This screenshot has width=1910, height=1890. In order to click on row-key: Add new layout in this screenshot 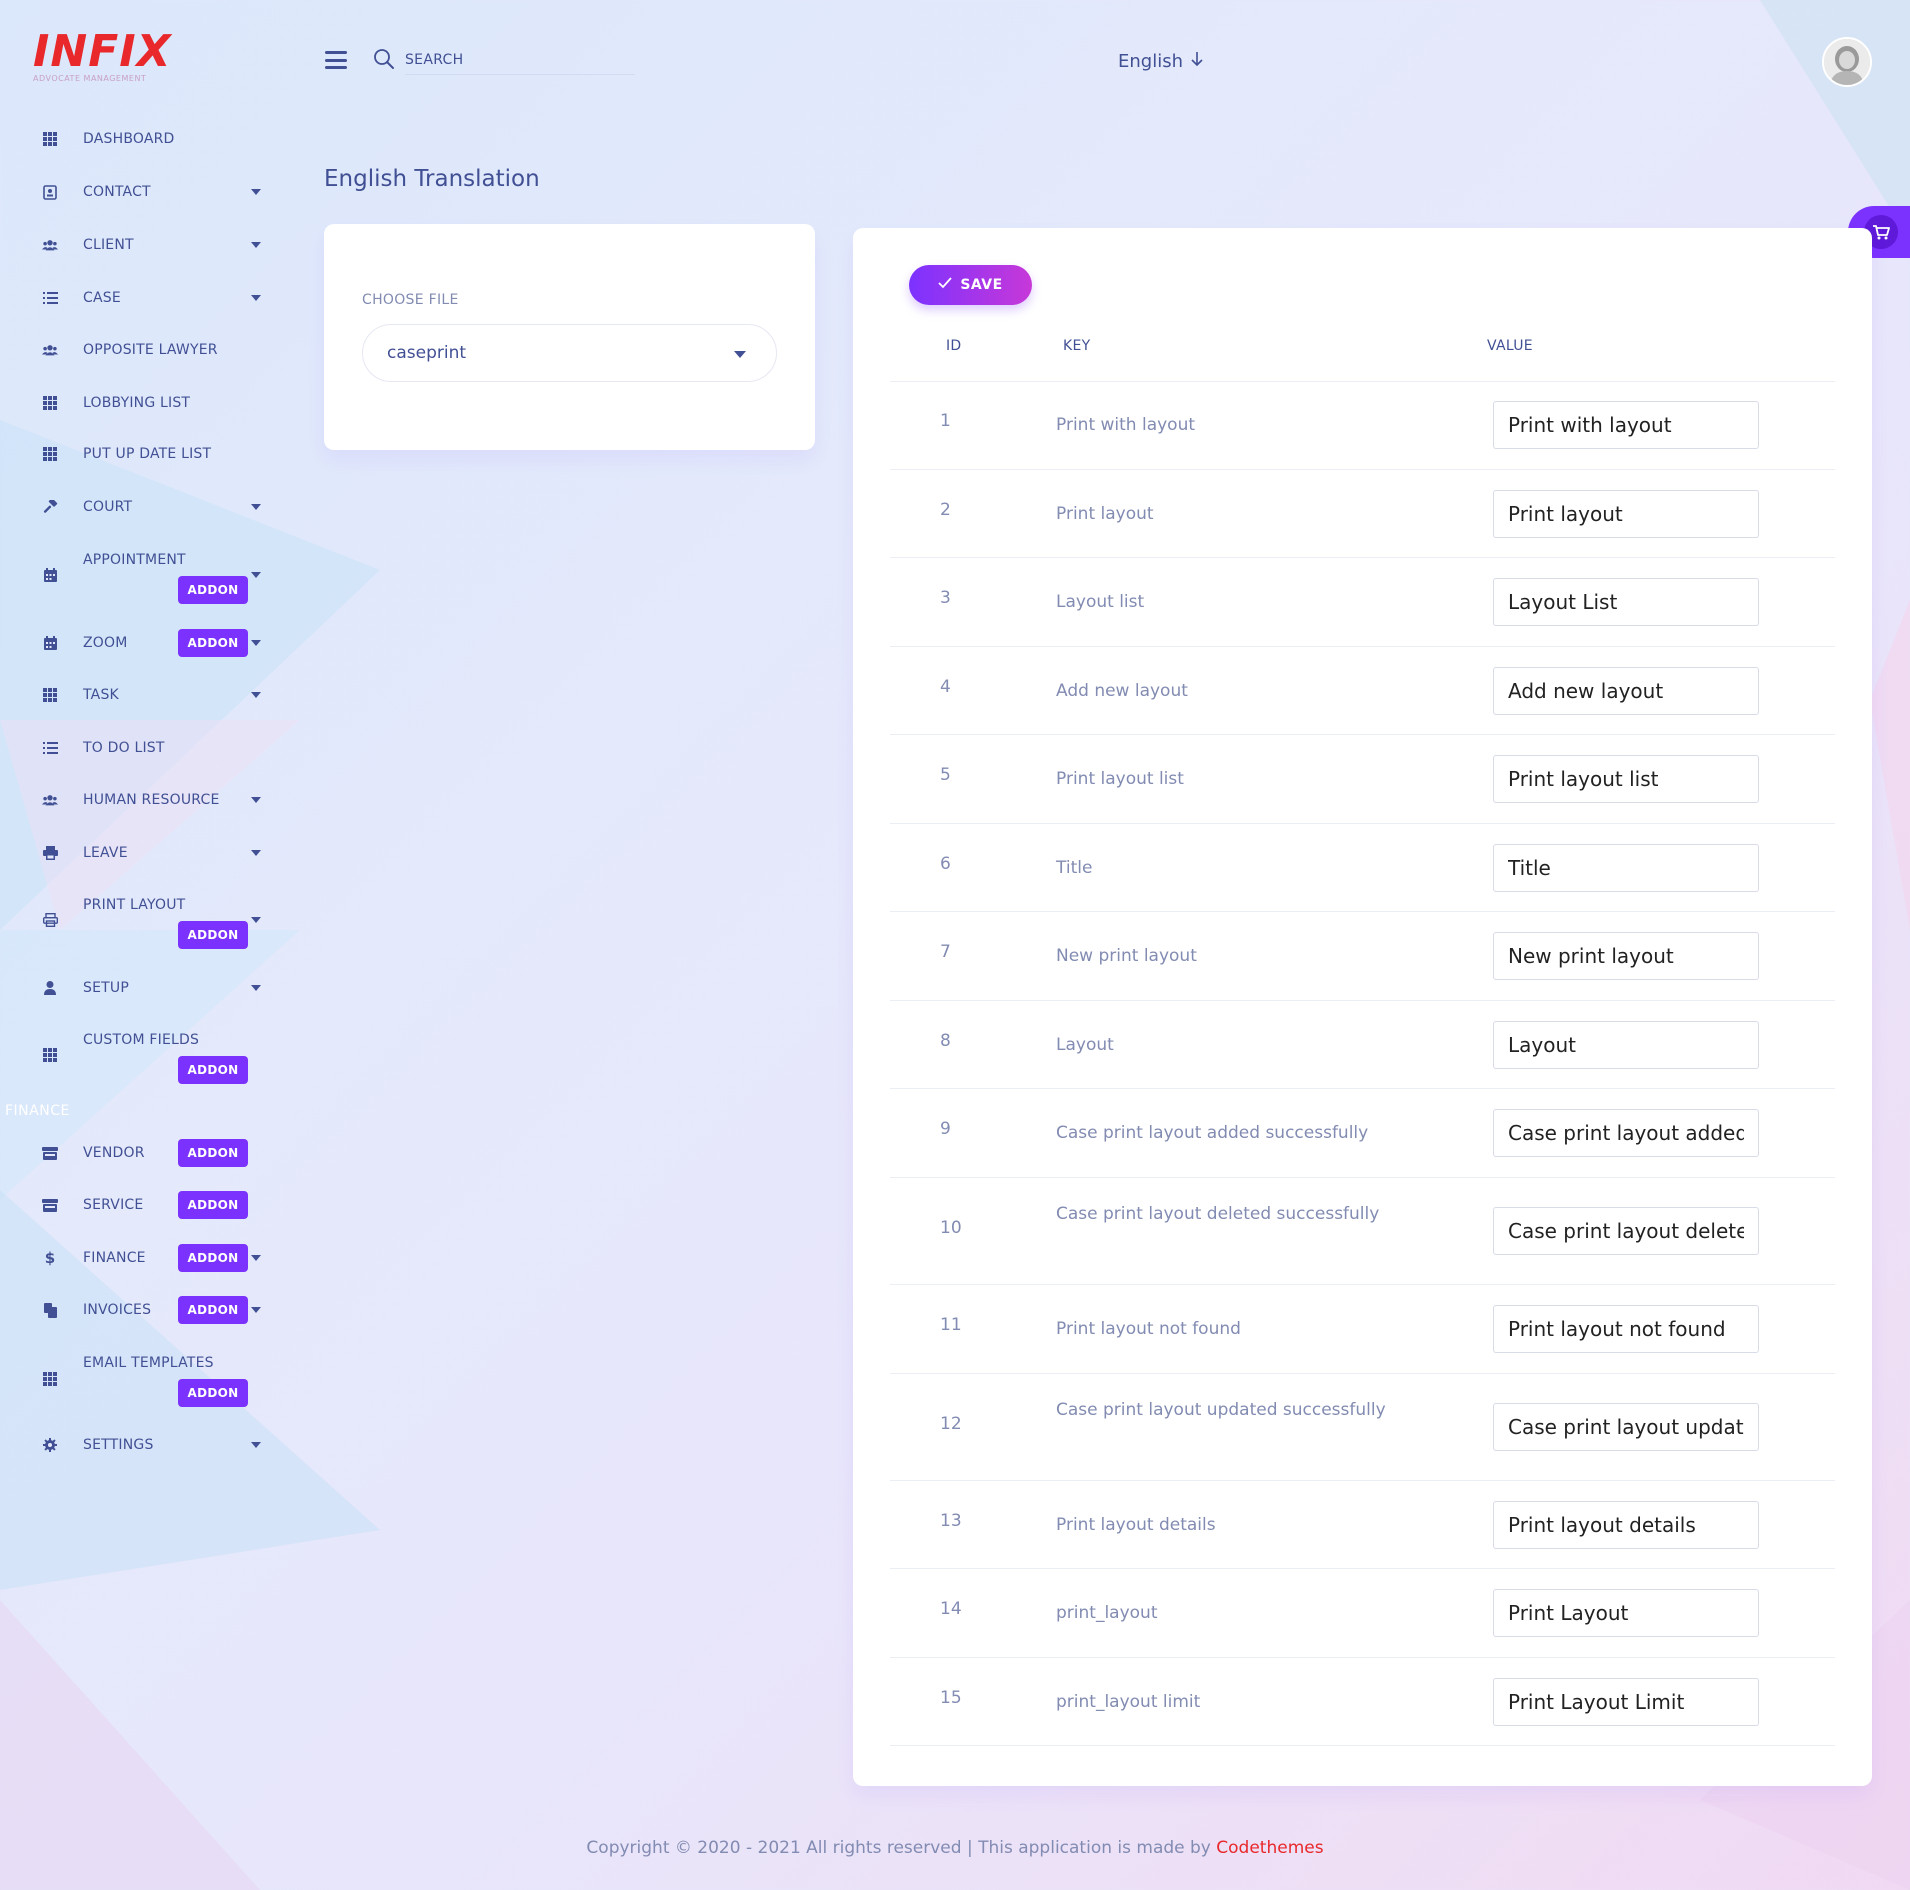, I will do `click(1122, 691)`.